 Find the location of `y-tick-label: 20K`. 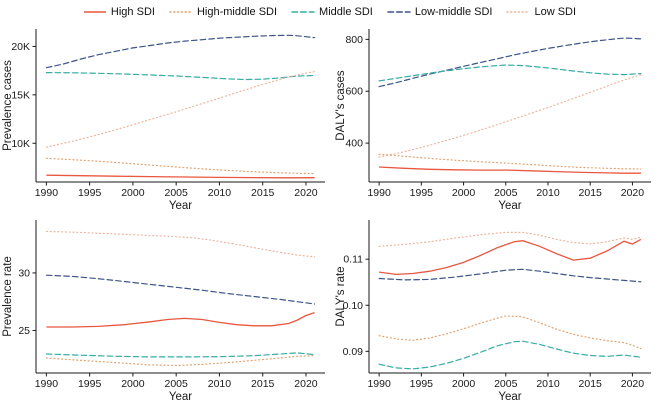

y-tick-label: 20K is located at coordinates (20, 47).